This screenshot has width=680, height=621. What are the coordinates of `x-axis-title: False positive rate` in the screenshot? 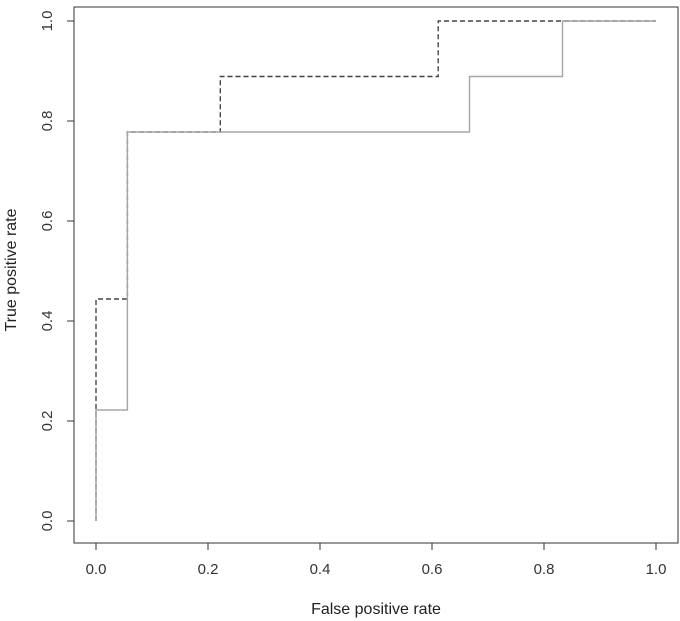 It's located at (376, 609).